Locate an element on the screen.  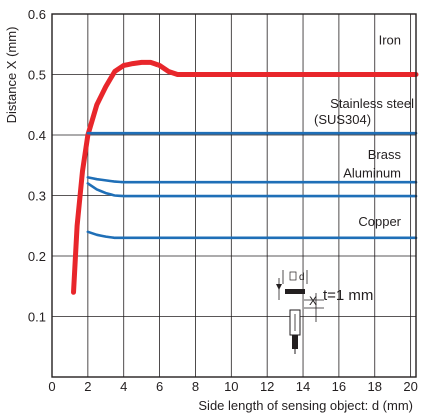
y-tick-label: 0.5 is located at coordinates (37, 75).